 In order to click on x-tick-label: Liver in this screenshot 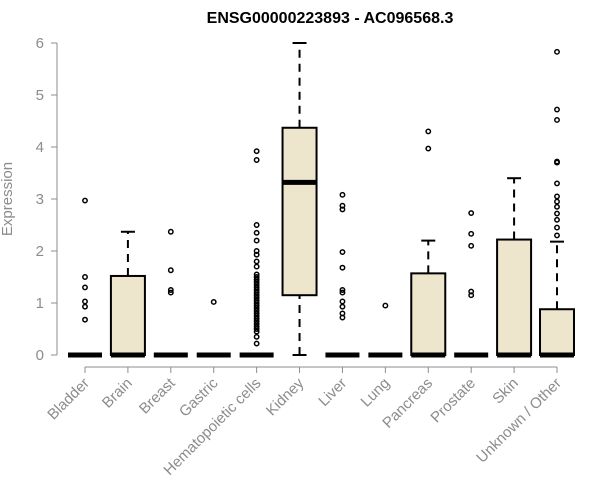, I will do `click(332, 392)`.